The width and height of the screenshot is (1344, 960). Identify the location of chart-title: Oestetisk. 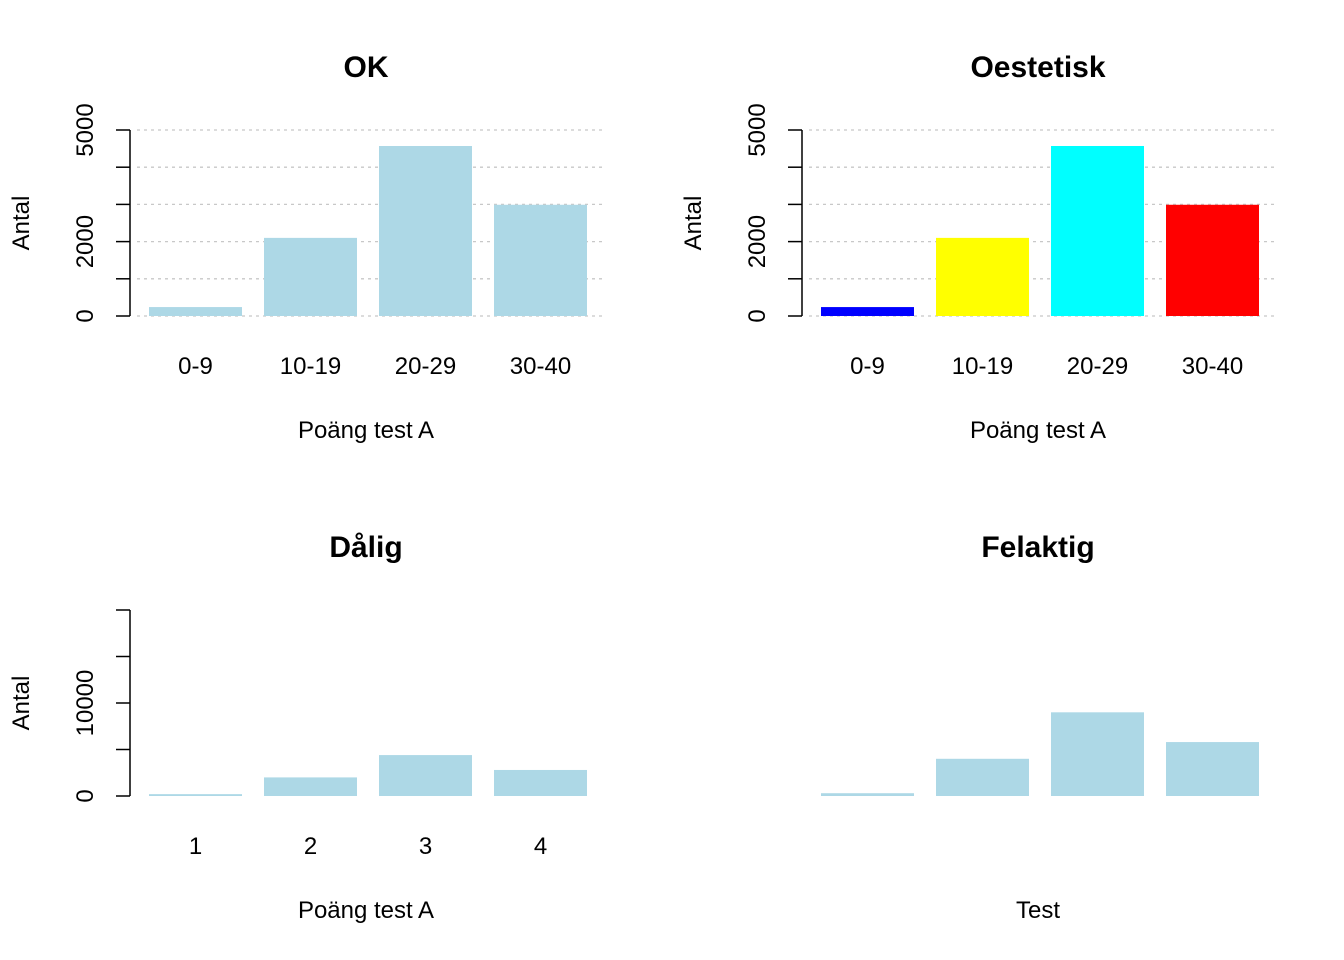
(1037, 67).